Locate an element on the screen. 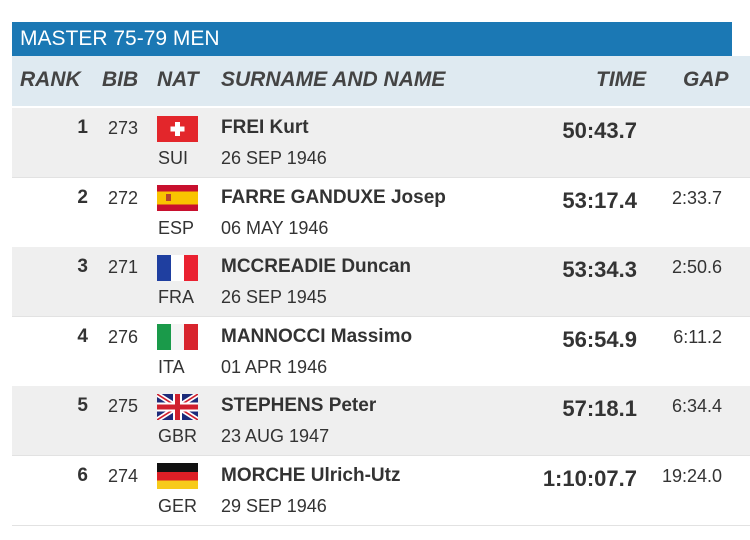 This screenshot has width=750, height=540. gap: 19:24.0 is located at coordinates (691, 476).